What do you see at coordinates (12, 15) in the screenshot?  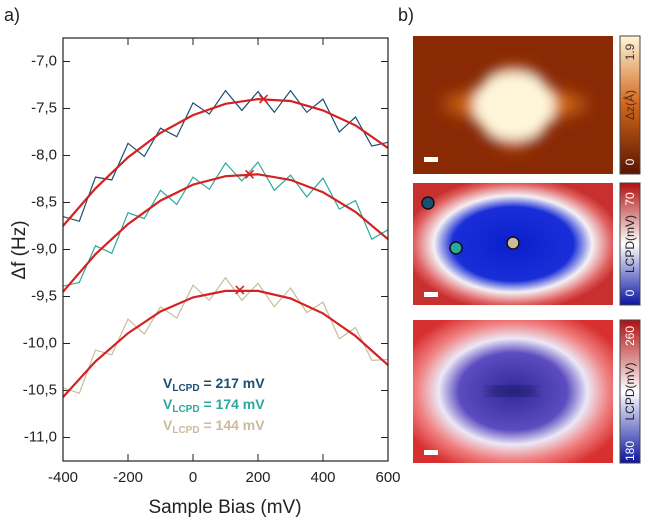 I see `panel-label: a)` at bounding box center [12, 15].